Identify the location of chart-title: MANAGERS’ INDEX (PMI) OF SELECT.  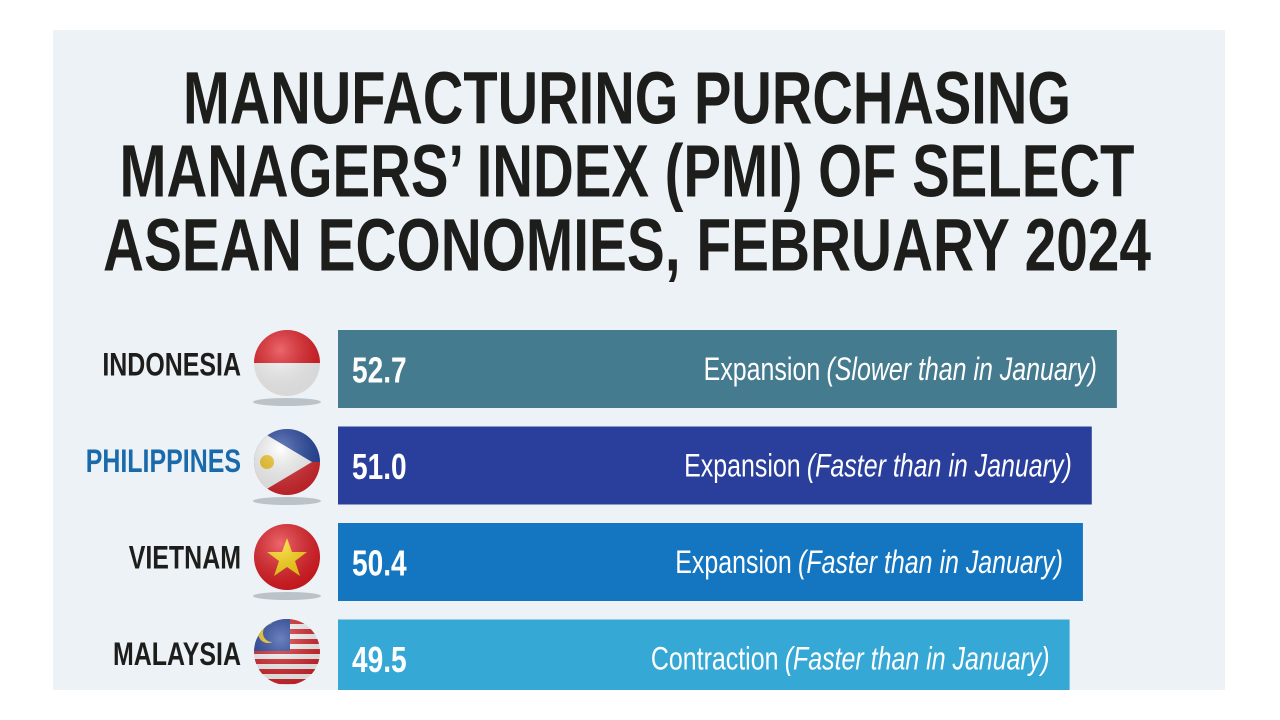
(627, 171).